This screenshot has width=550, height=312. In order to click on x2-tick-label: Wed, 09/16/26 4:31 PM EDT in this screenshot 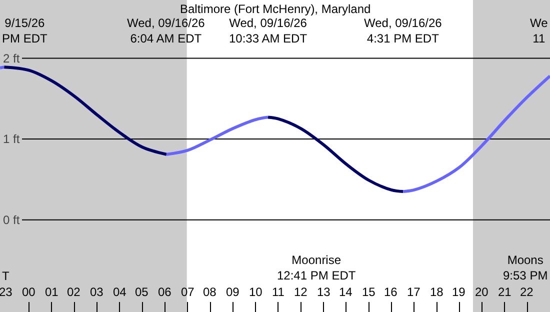, I will do `click(403, 31)`.